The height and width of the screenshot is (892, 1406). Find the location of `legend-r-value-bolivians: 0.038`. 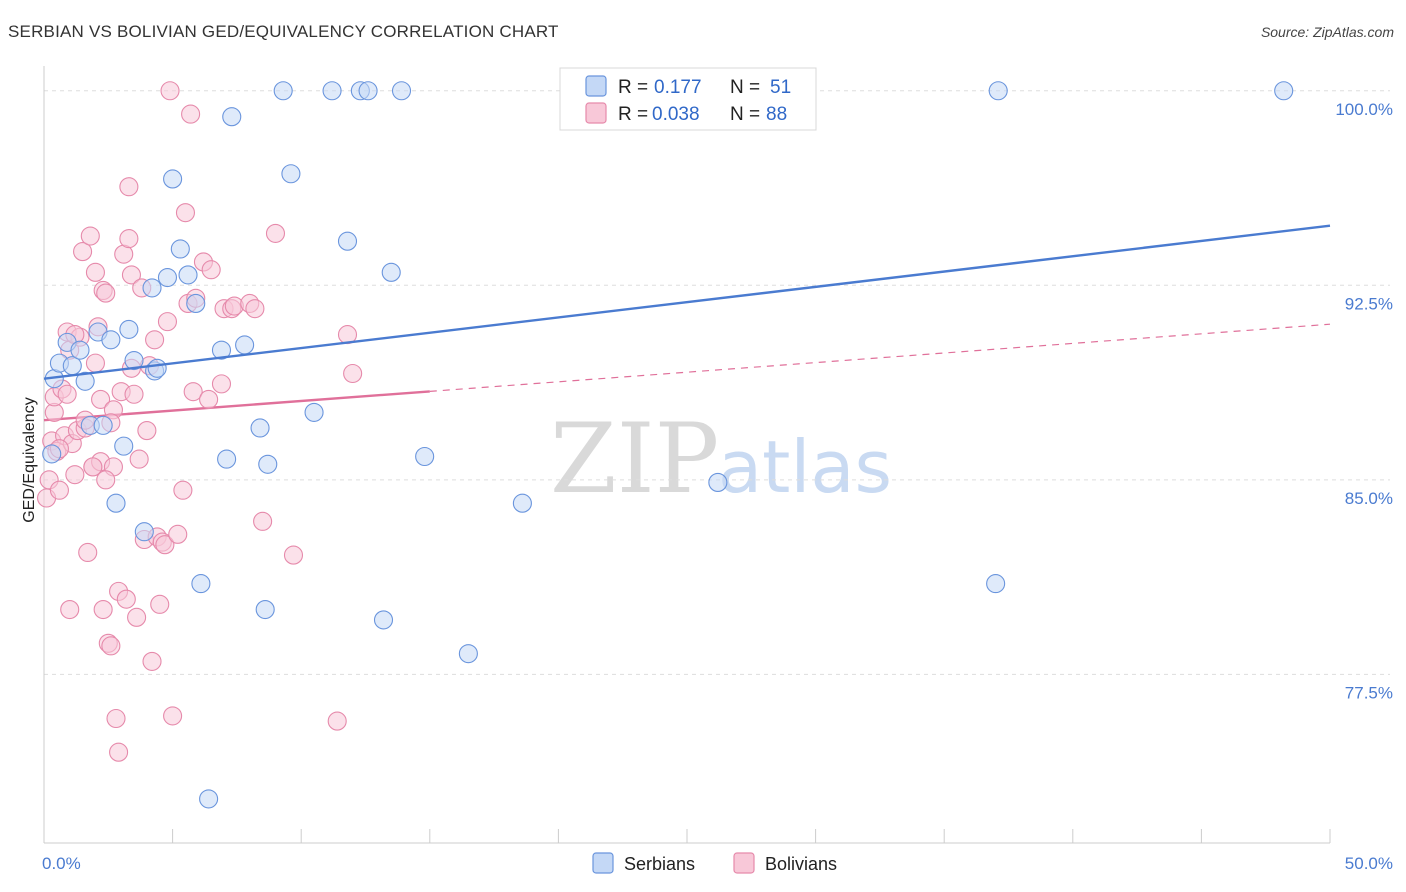

legend-r-value-bolivians: 0.038 is located at coordinates (676, 114).